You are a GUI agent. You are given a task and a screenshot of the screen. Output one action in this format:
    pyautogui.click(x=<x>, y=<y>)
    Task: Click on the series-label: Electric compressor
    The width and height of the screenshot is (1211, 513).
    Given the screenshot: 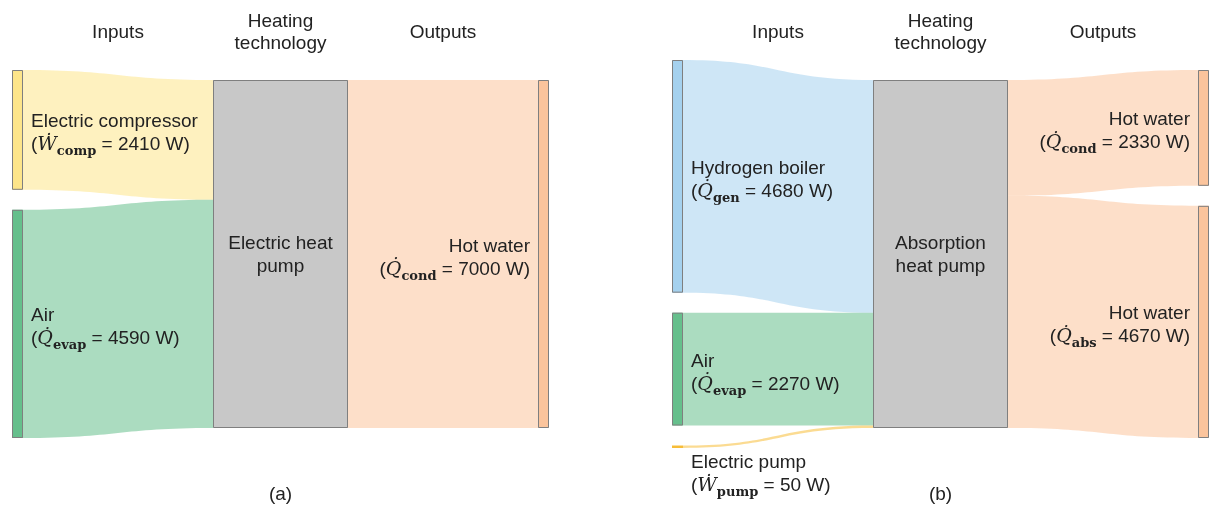 What is the action you would take?
    pyautogui.click(x=115, y=121)
    